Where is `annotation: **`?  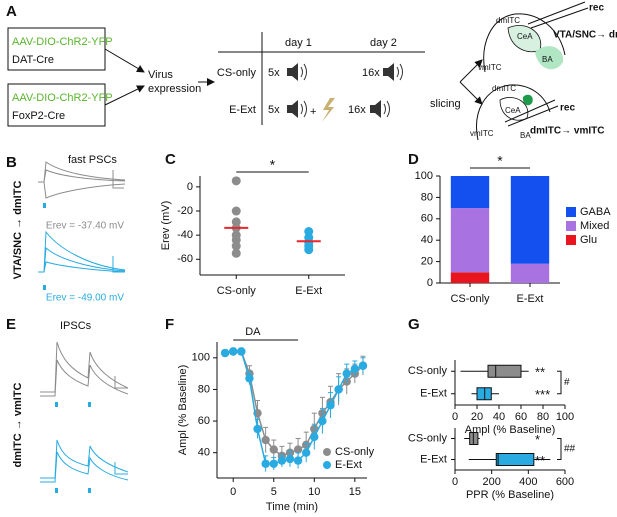
annotation: ** is located at coordinates (540, 460).